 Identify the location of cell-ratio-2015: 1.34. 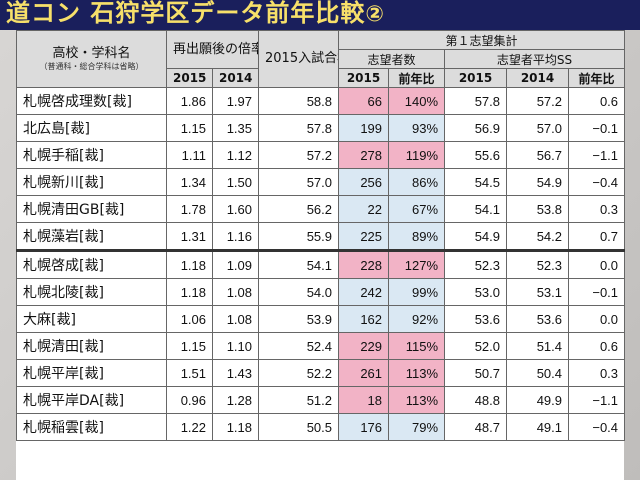
(189, 182).